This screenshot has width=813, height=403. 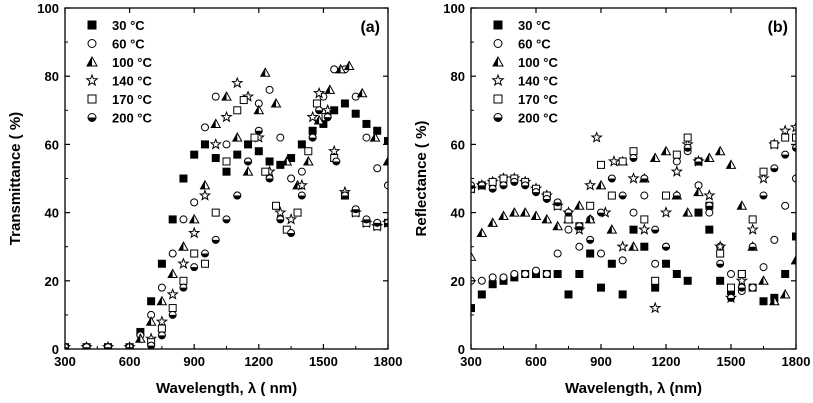 I want to click on legend-label-b-0: 30 °C, so click(x=534, y=25).